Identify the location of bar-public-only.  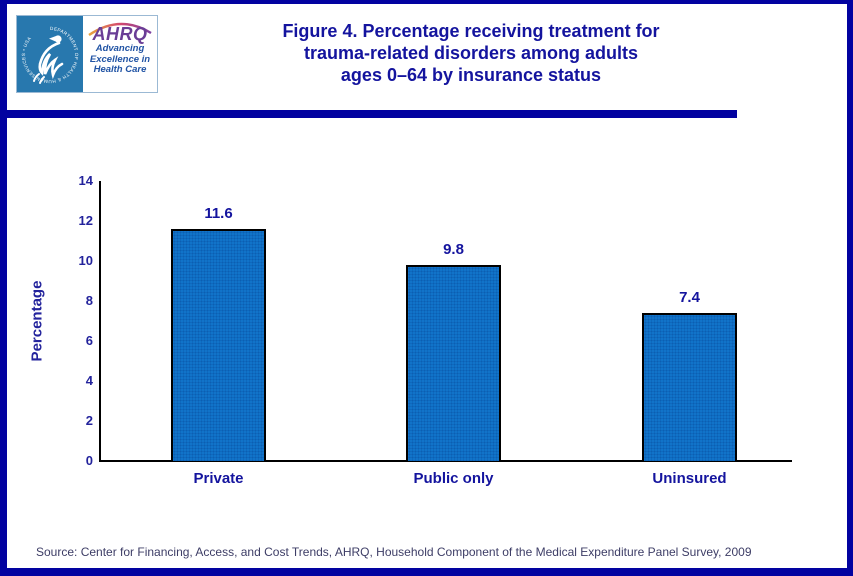
(453, 363).